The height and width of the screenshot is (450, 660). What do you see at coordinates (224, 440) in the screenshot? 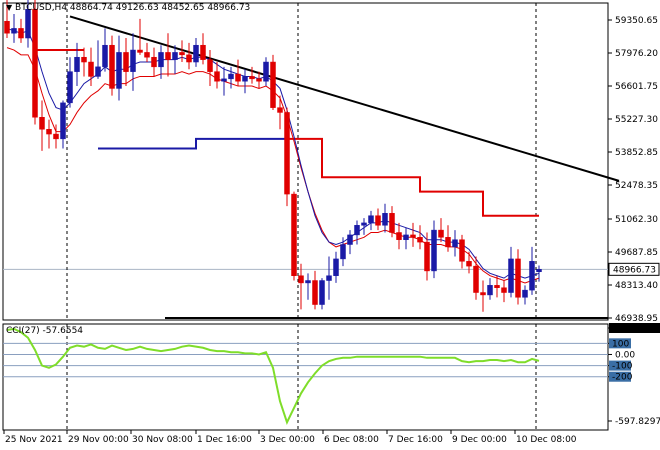
I see `time-tick-label: 1 Dec 16:00` at bounding box center [224, 440].